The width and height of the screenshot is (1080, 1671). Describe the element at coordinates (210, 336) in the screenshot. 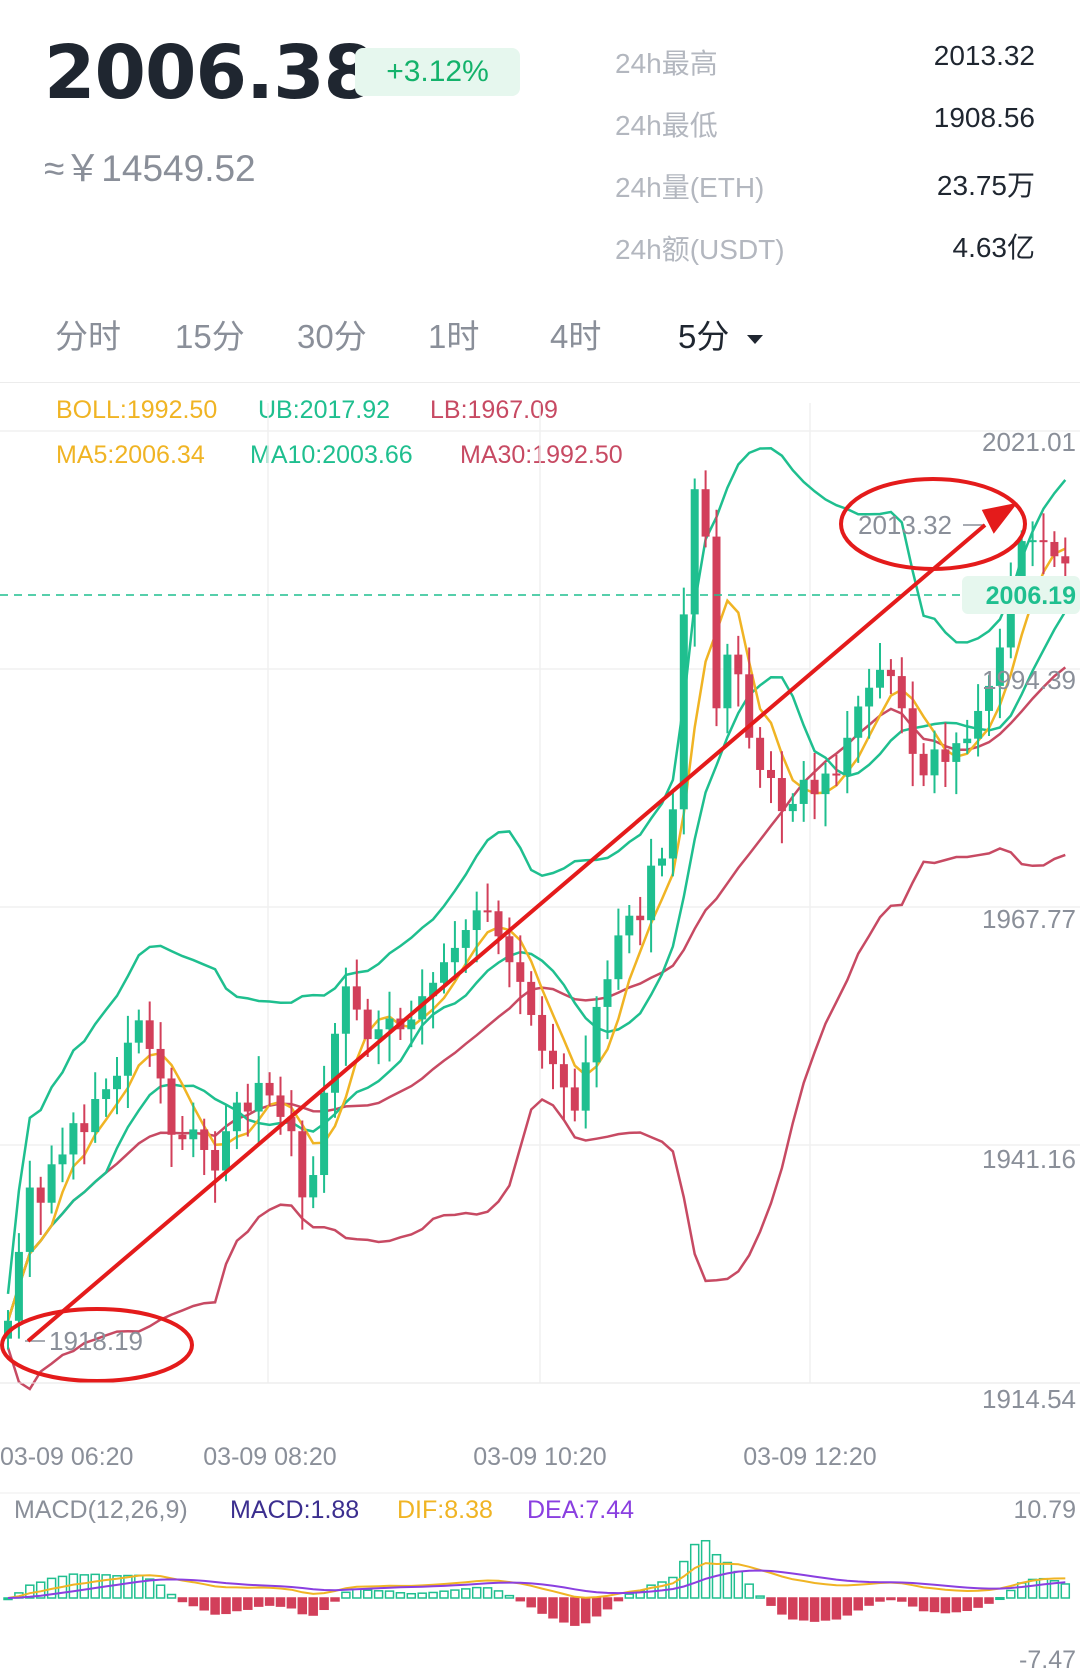

I see `tab-15m: 15分` at that location.